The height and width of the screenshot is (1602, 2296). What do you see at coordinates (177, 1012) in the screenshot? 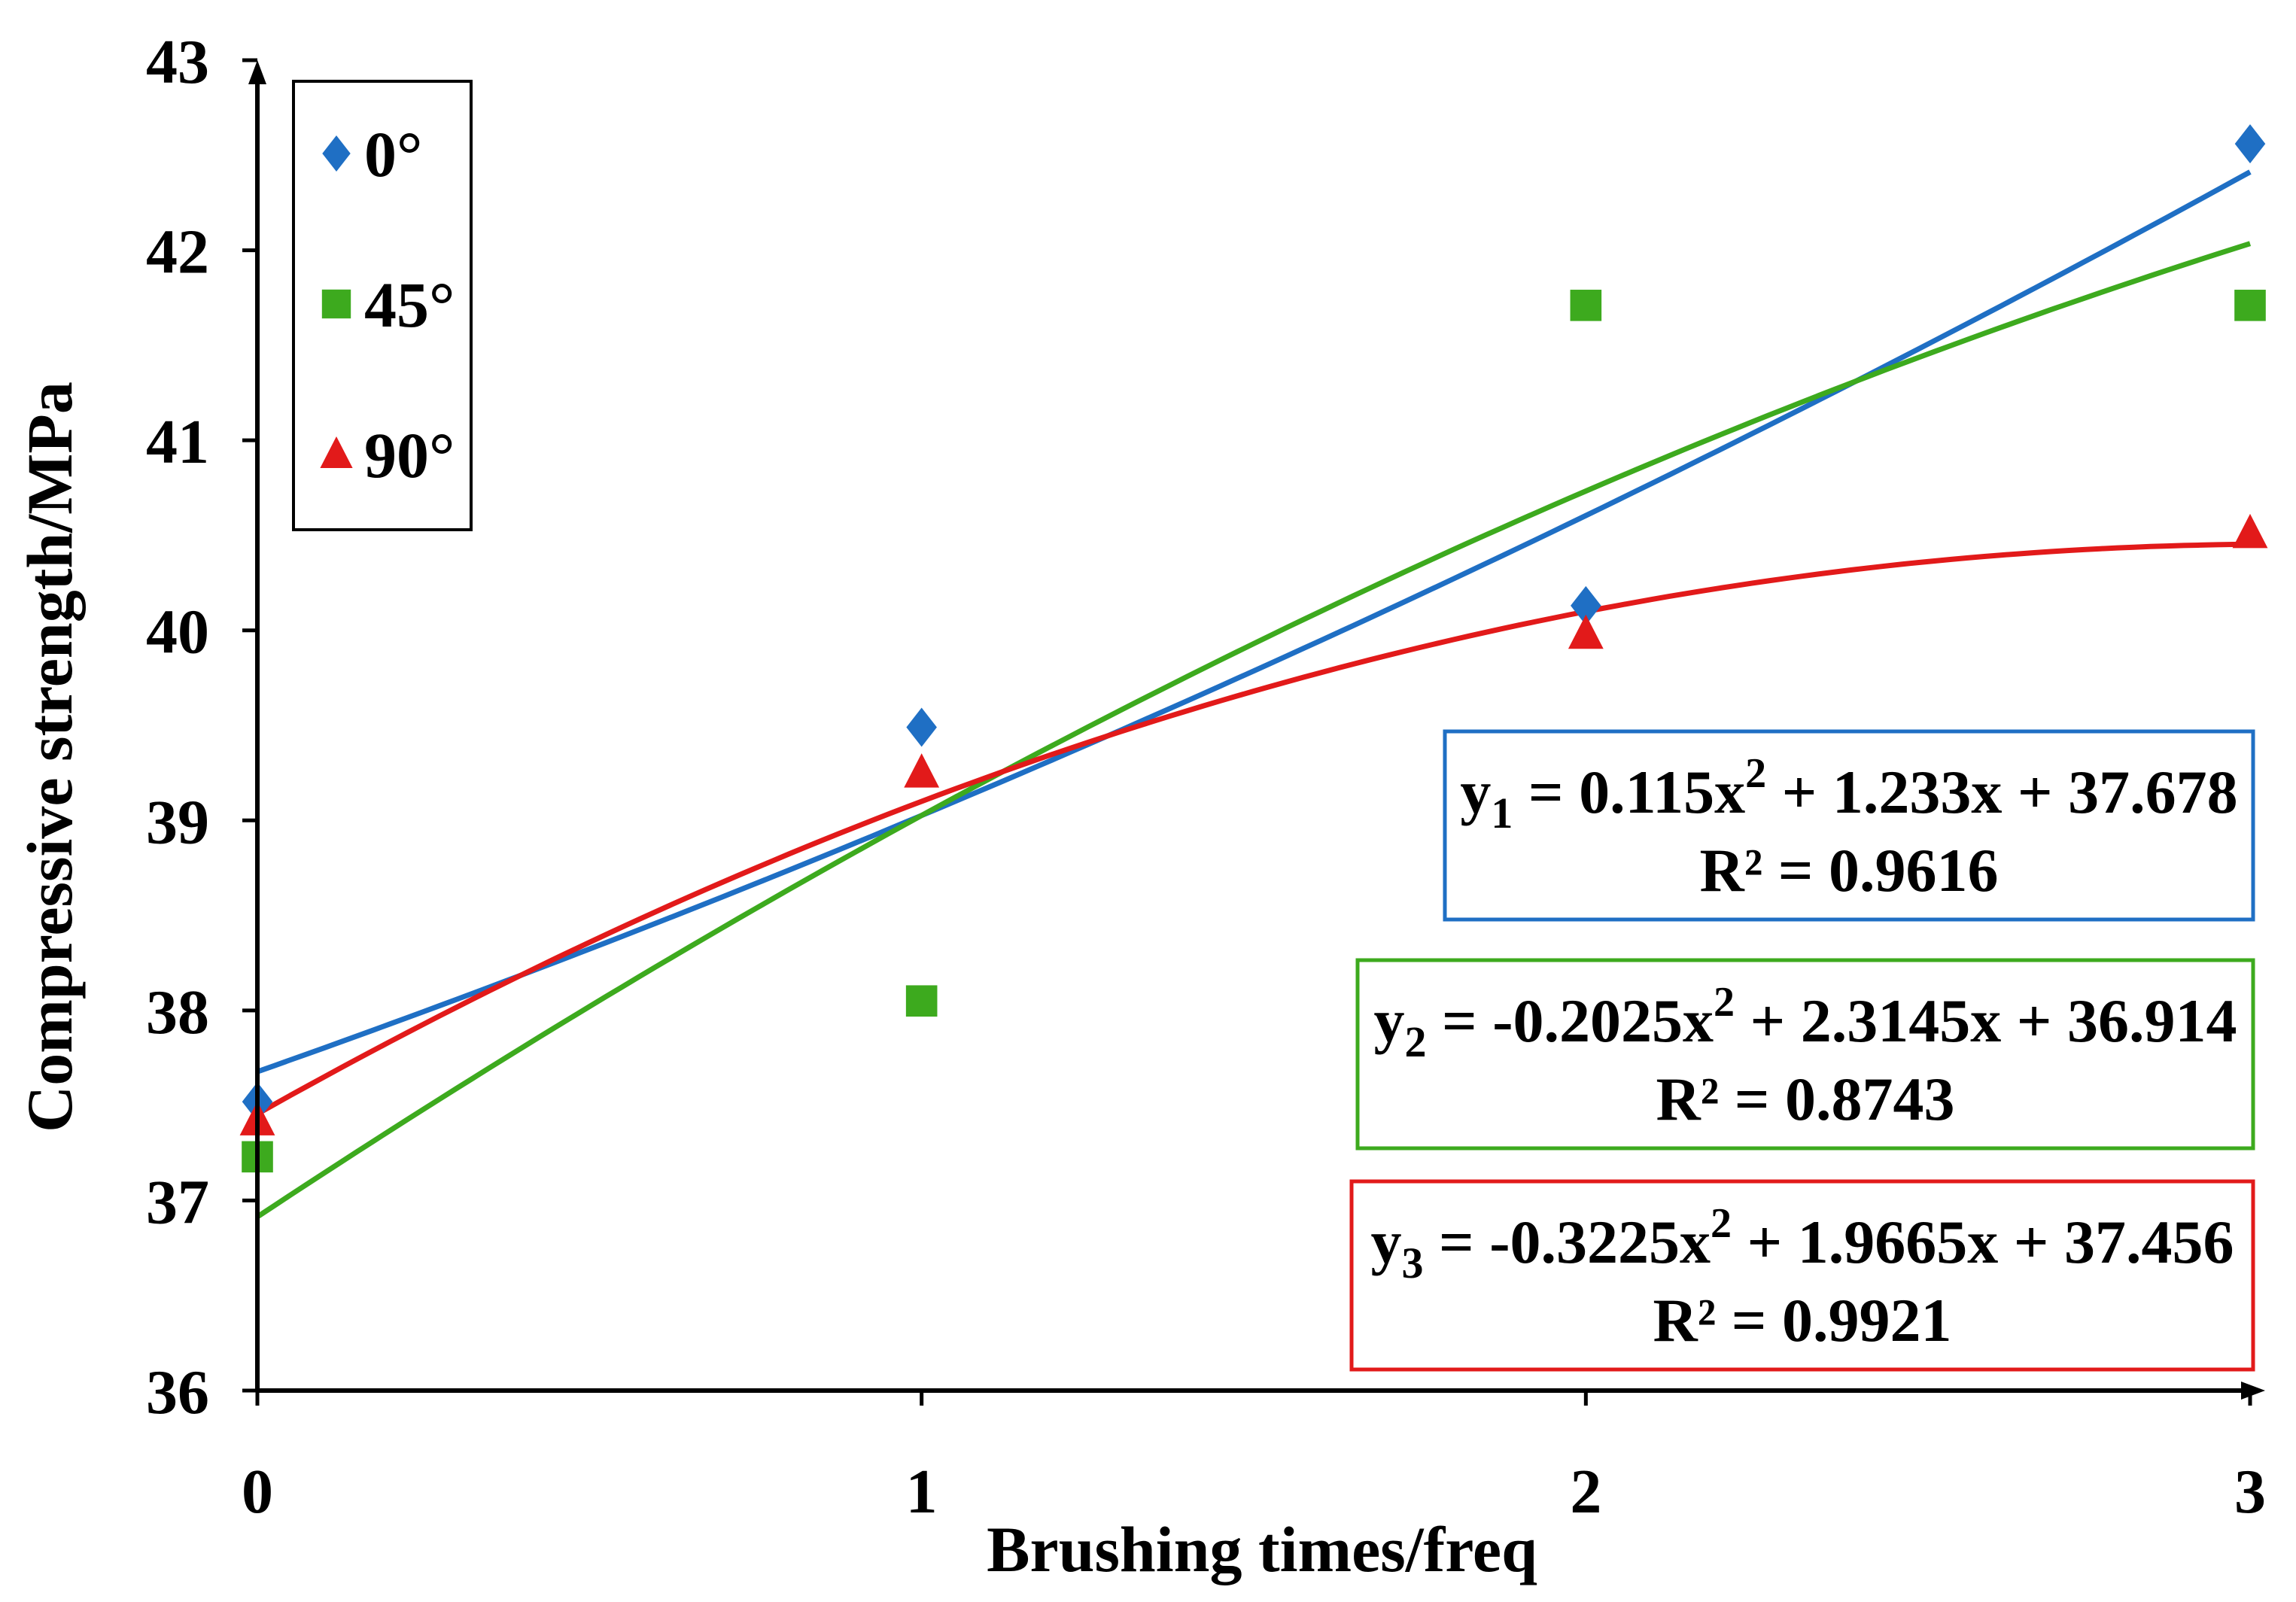
I see `y-tick-label: 38` at bounding box center [177, 1012].